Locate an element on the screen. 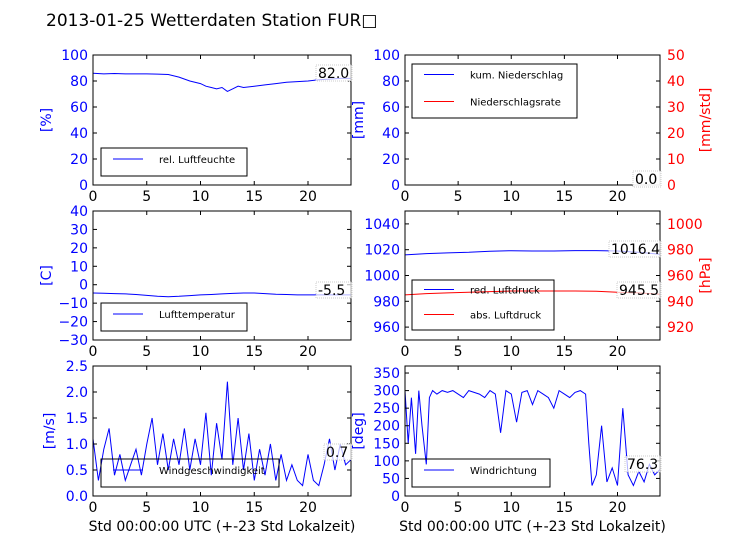 The height and width of the screenshot is (552, 736). y-tick-label: 1.0 is located at coordinates (77, 445).